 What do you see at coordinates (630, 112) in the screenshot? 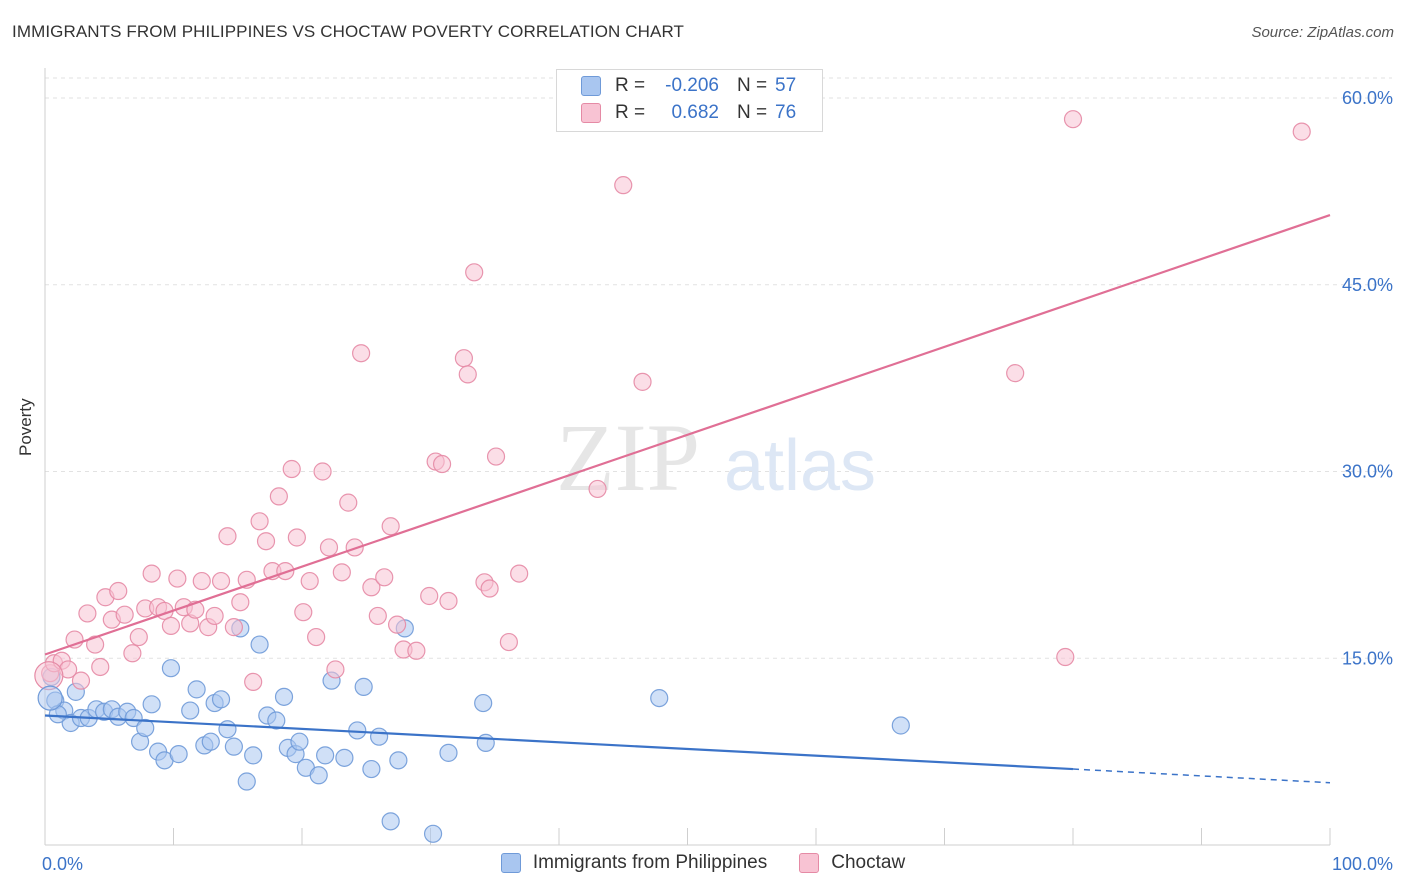
I see `legend-r-label: R =` at bounding box center [630, 112].